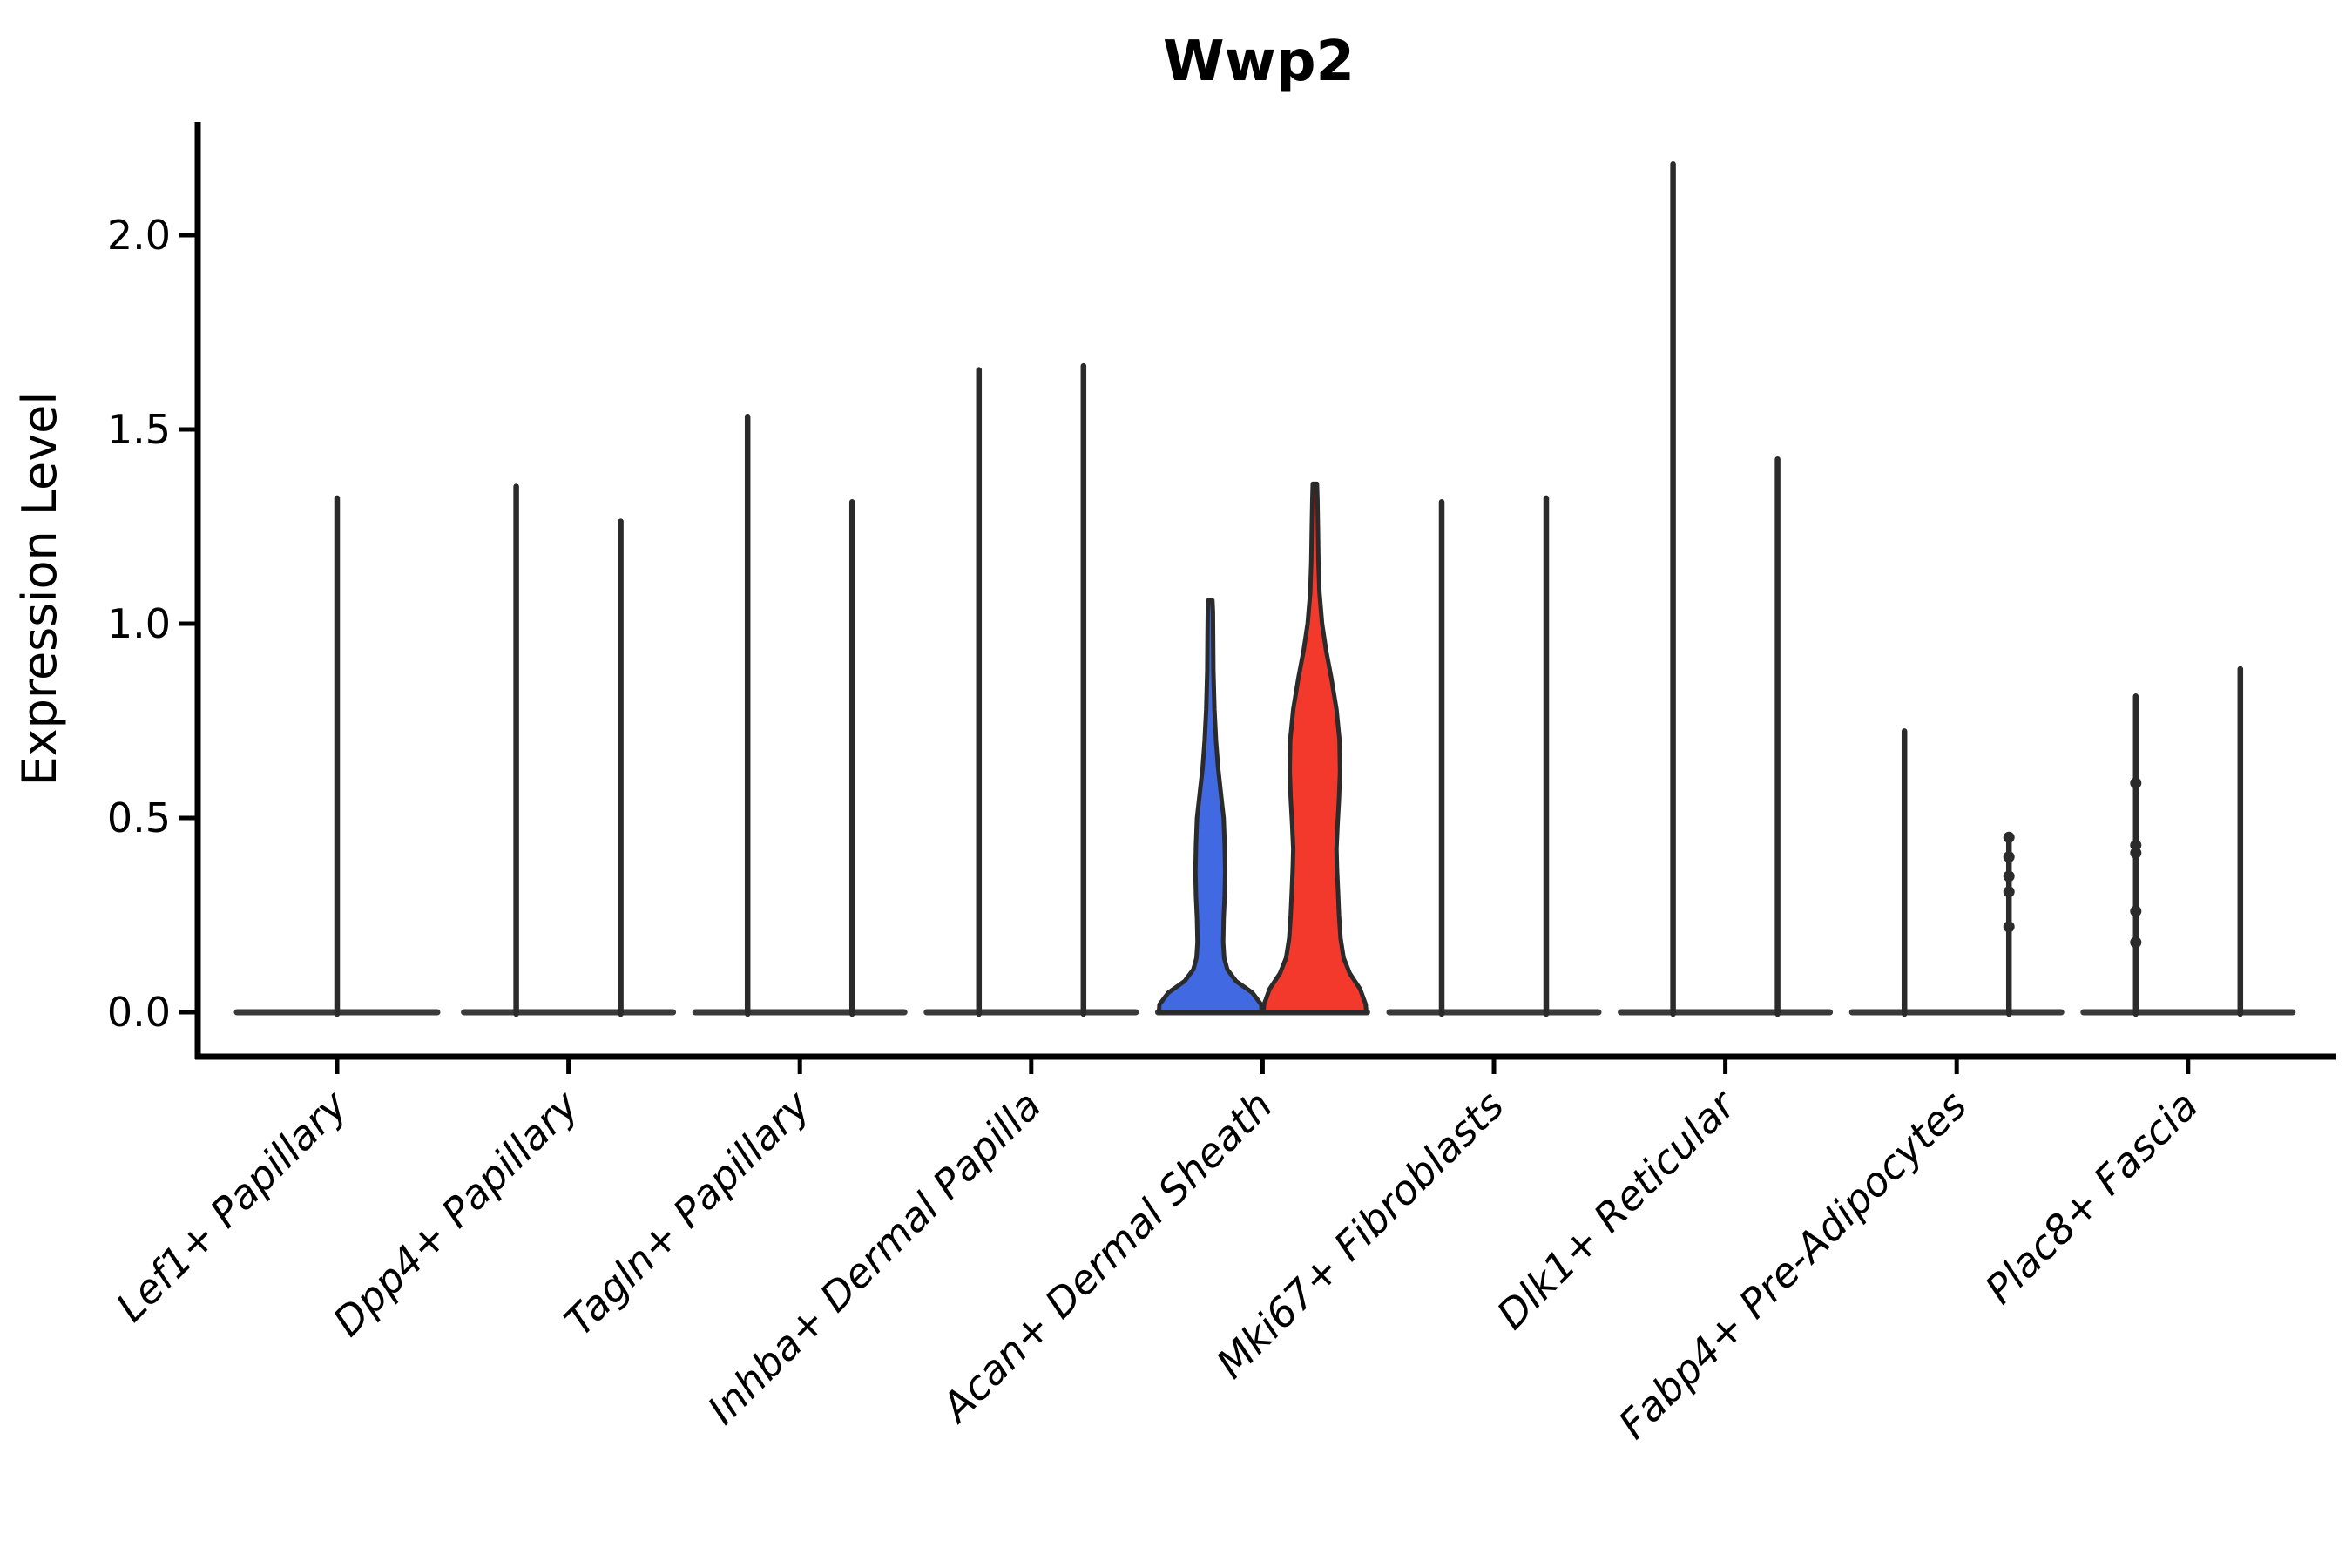 The width and height of the screenshot is (2352, 1568). Describe the element at coordinates (139, 235) in the screenshot. I see `y-tick-label: 2.0` at that location.